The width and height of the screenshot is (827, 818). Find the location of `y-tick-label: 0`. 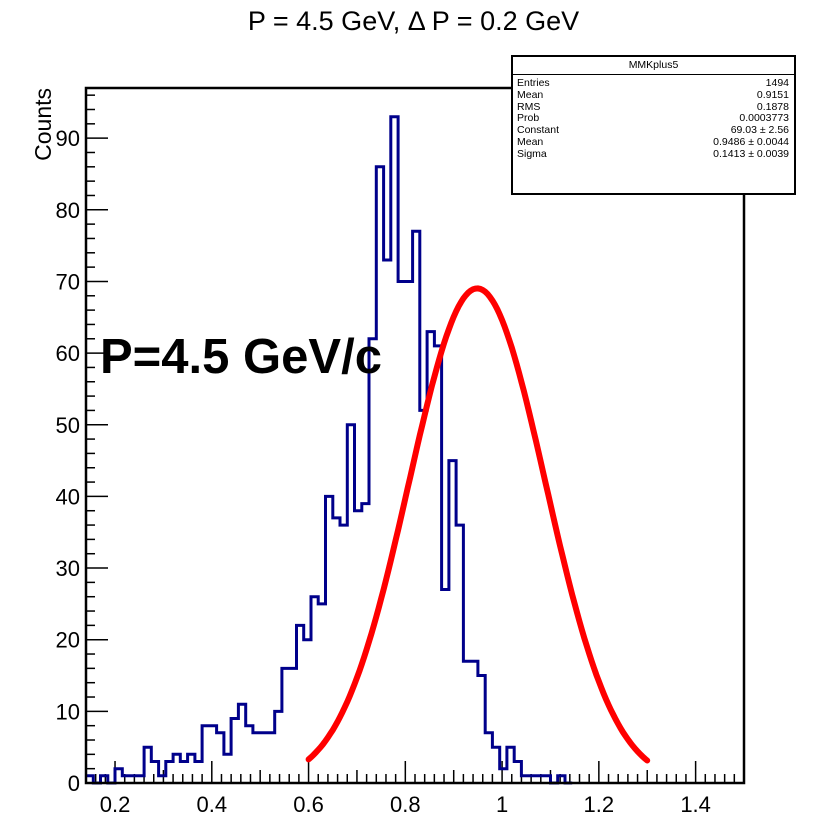

y-tick-label: 0 is located at coordinates (74, 783).